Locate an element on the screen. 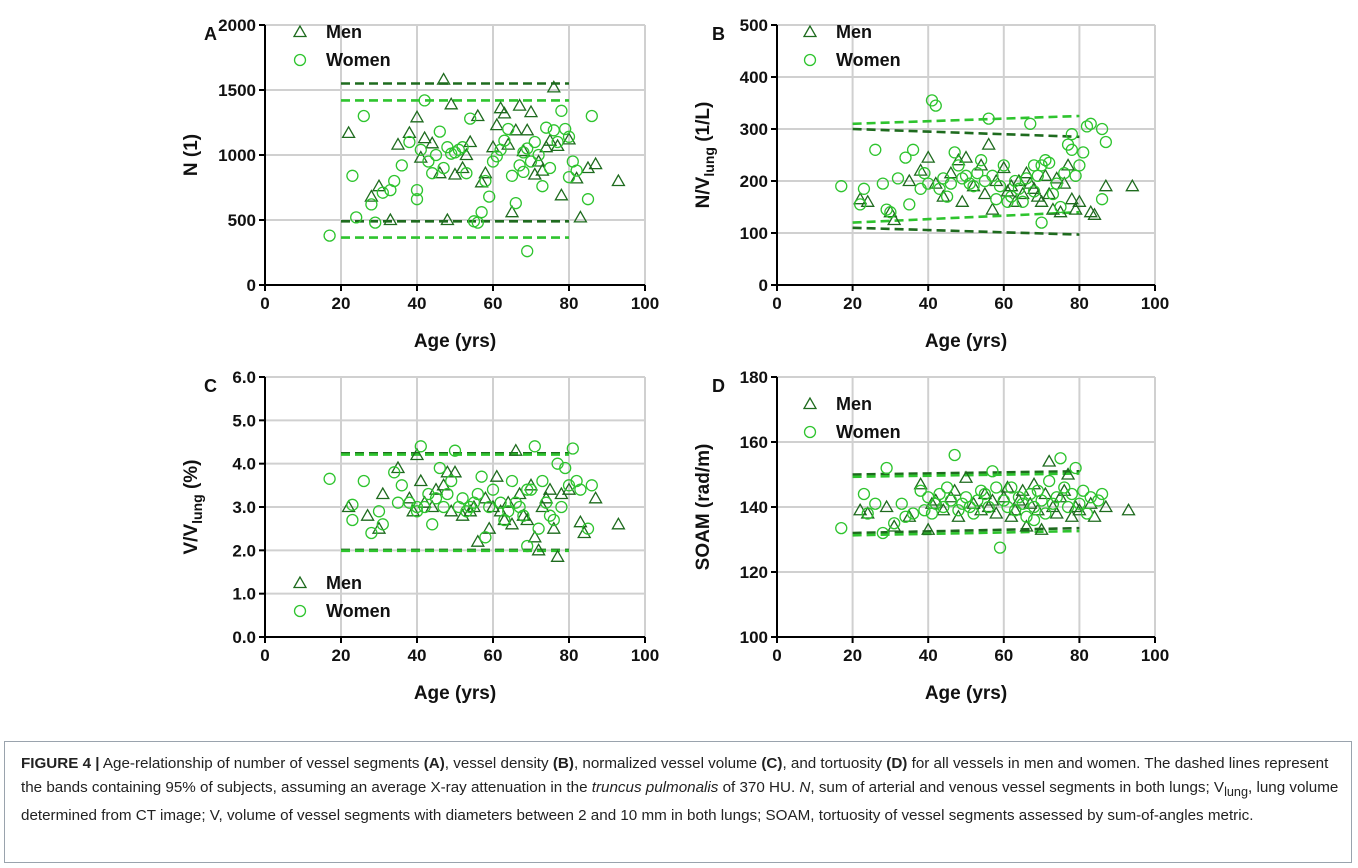 The height and width of the screenshot is (868, 1358). y-tick-label: 100 is located at coordinates (754, 637).